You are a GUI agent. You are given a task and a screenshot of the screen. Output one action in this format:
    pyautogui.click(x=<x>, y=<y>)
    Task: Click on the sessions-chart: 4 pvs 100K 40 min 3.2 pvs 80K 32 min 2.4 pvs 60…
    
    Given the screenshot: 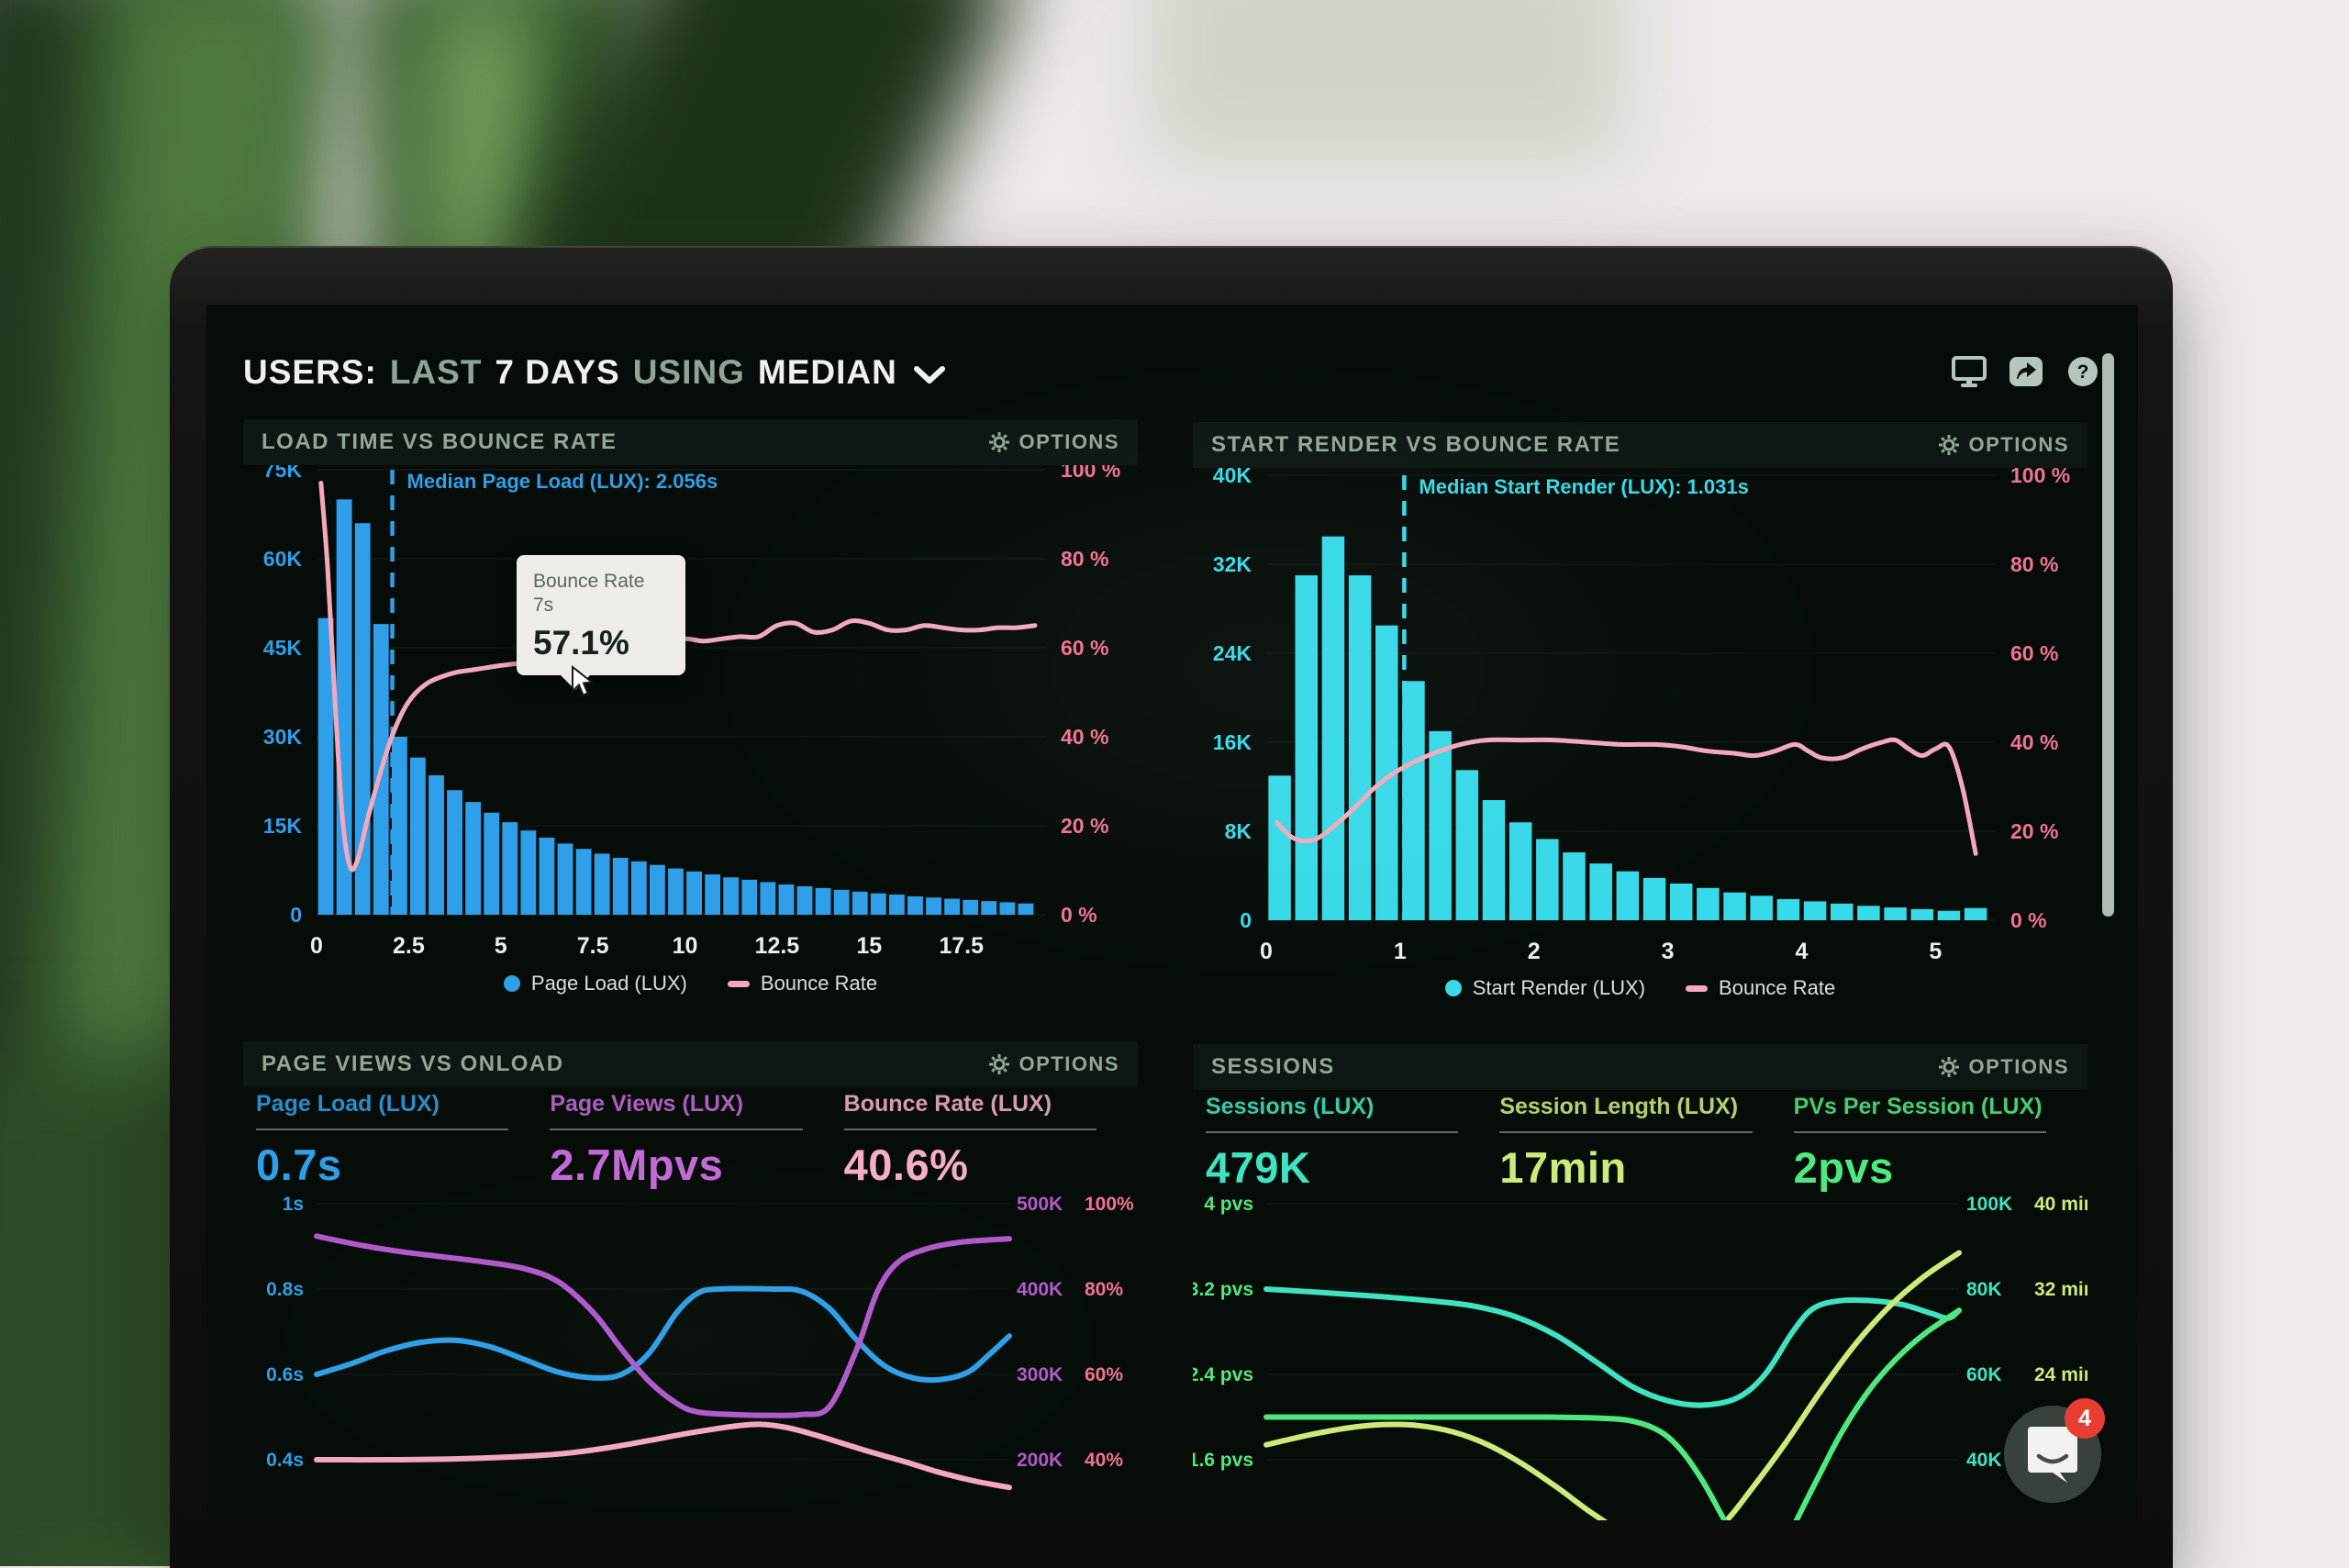 What is the action you would take?
    pyautogui.click(x=1640, y=1282)
    